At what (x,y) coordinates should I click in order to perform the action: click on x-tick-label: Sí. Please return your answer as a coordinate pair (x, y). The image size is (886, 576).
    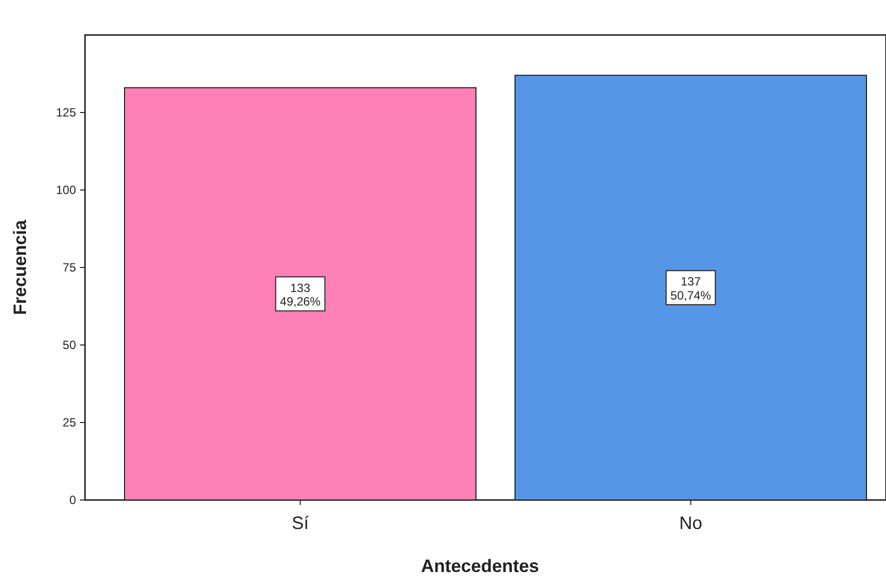
    Looking at the image, I should click on (300, 523).